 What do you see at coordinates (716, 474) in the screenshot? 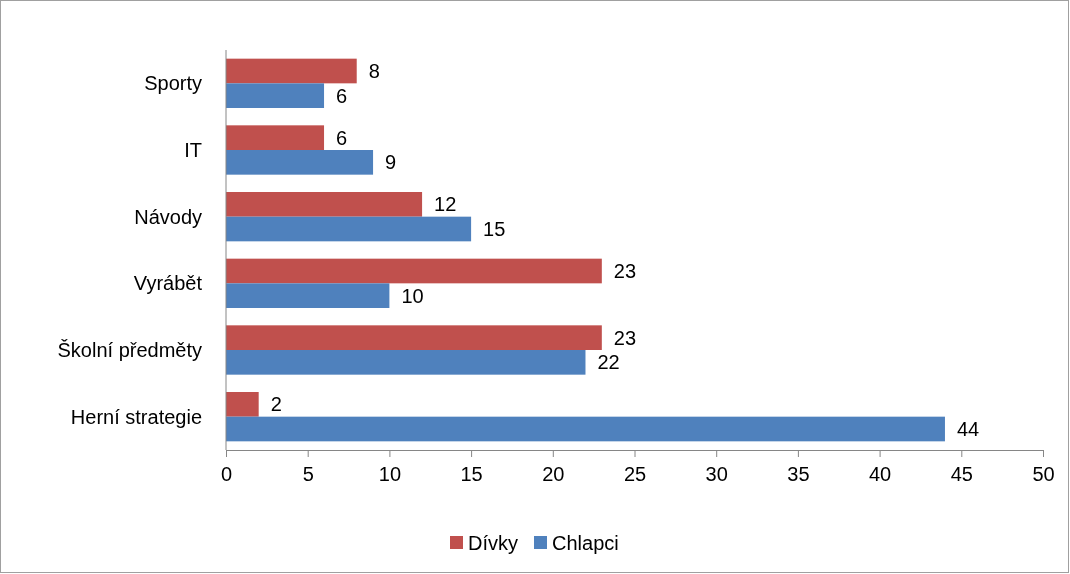
I see `x-tick-label: 30` at bounding box center [716, 474].